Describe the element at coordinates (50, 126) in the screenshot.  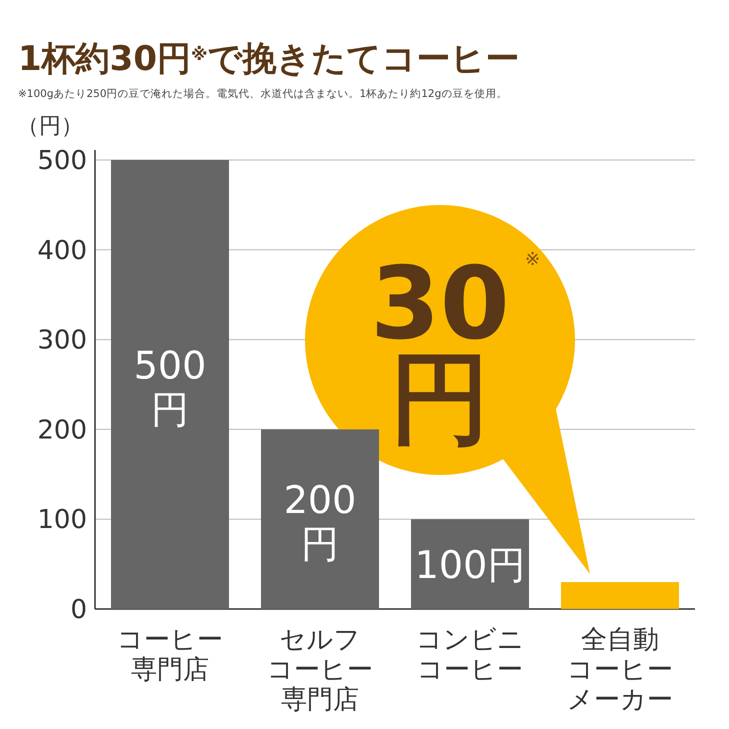
I see `y-axis-title: （円）` at that location.